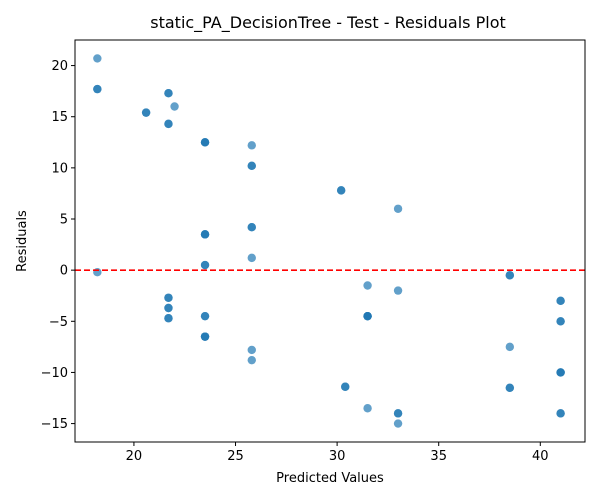 Image resolution: width=600 pixels, height=504 pixels. What do you see at coordinates (22, 241) in the screenshot?
I see `y-axis-label: Residuals` at bounding box center [22, 241].